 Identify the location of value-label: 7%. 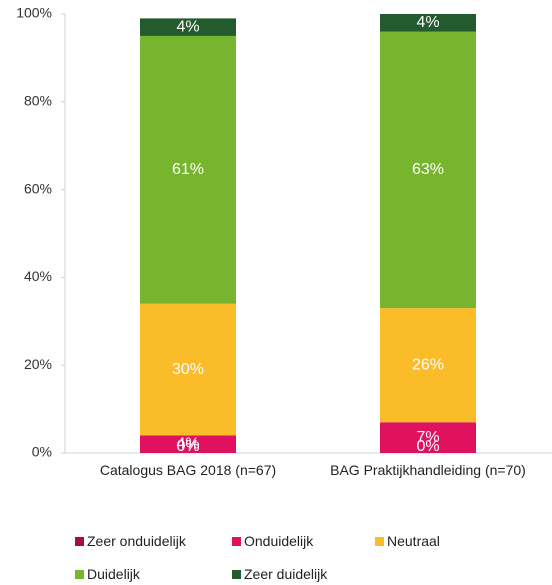
(427, 437).